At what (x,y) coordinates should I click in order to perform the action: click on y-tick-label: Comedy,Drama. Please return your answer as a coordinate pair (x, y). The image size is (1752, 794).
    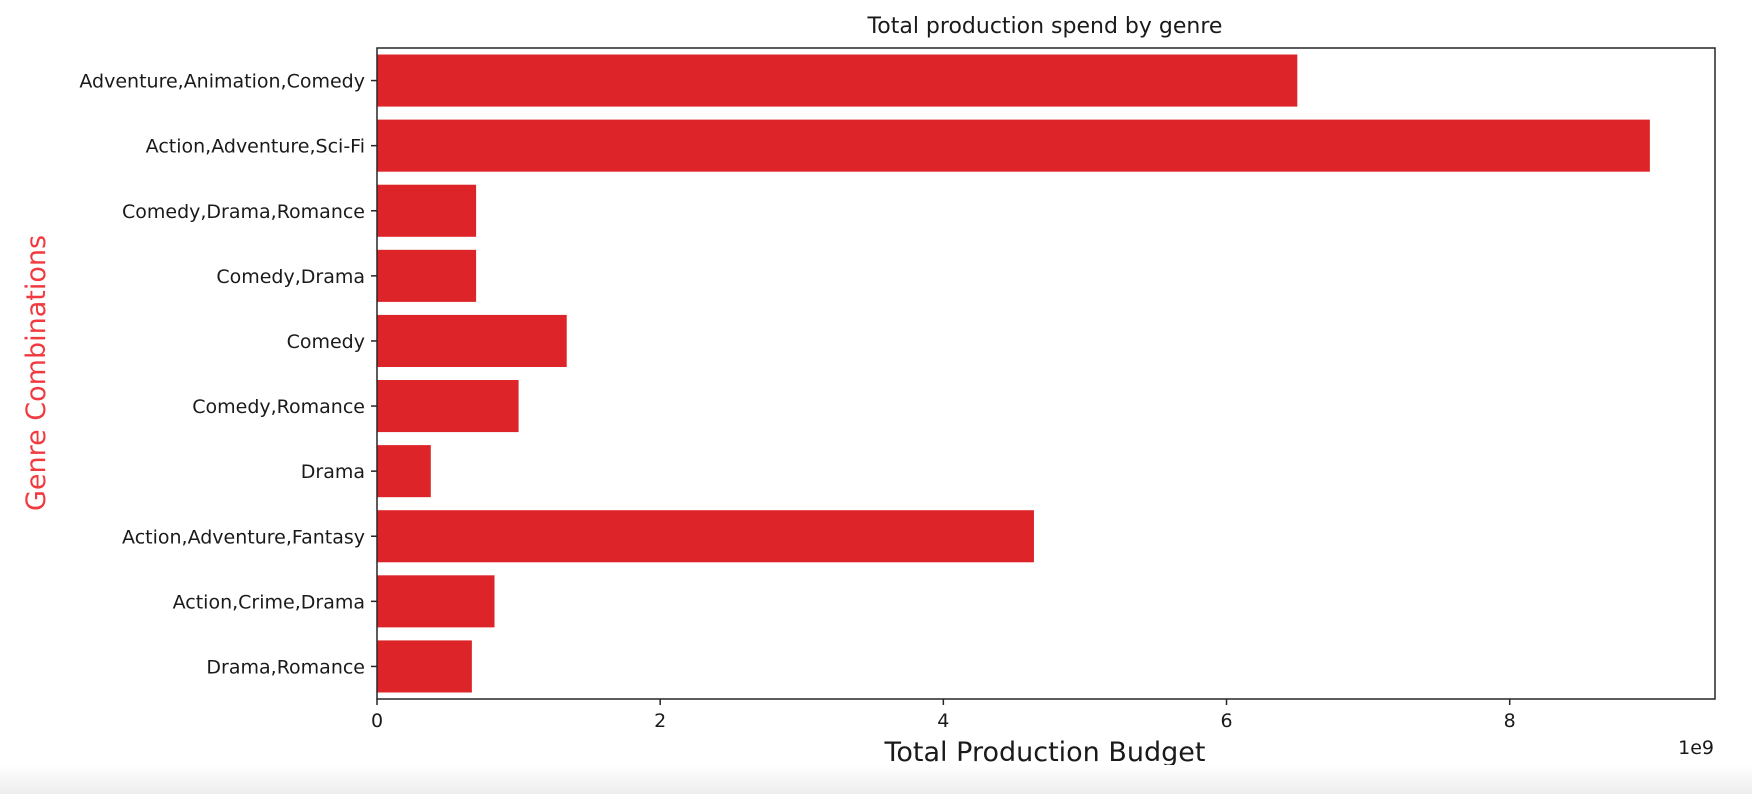
    Looking at the image, I should click on (290, 277).